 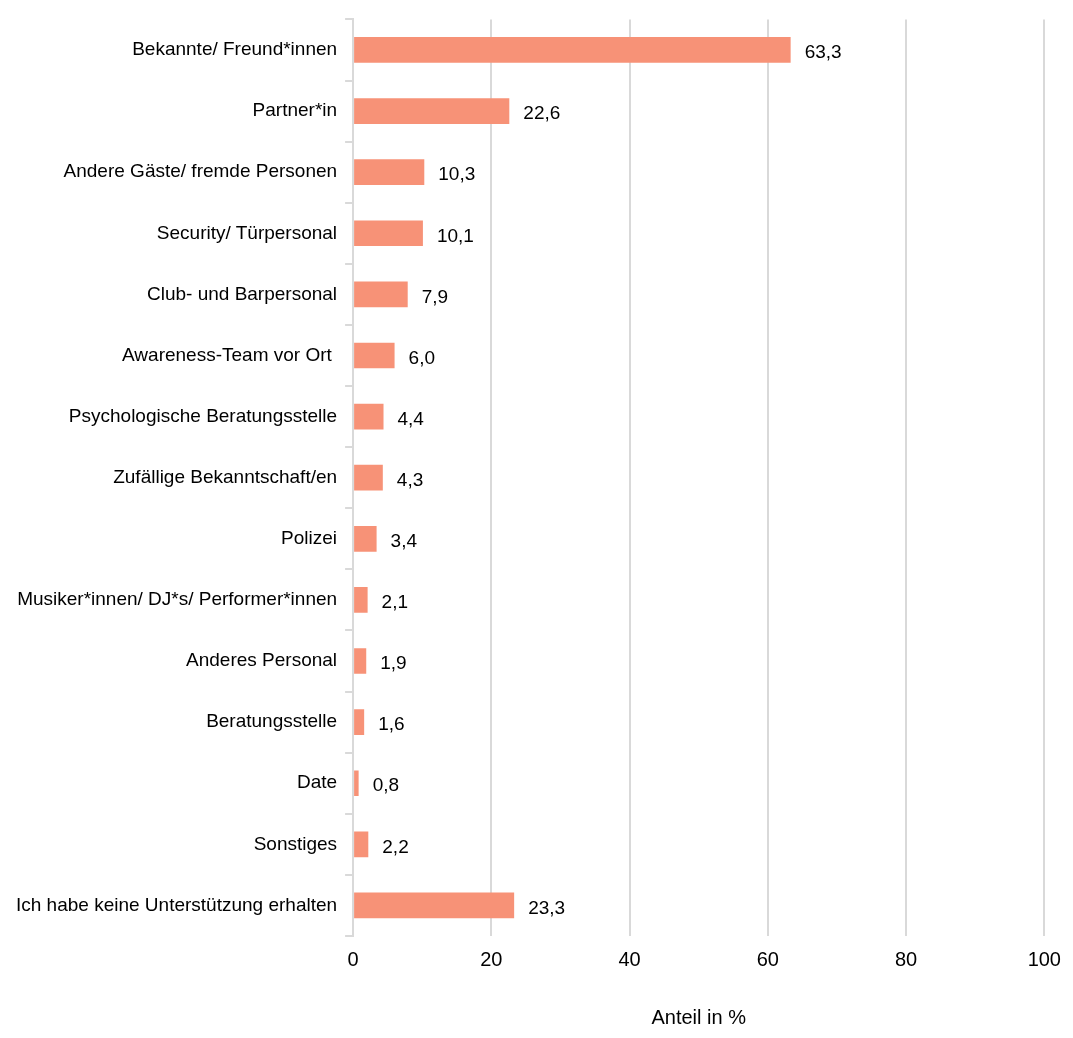 I want to click on data-label: 0,8, so click(x=386, y=785).